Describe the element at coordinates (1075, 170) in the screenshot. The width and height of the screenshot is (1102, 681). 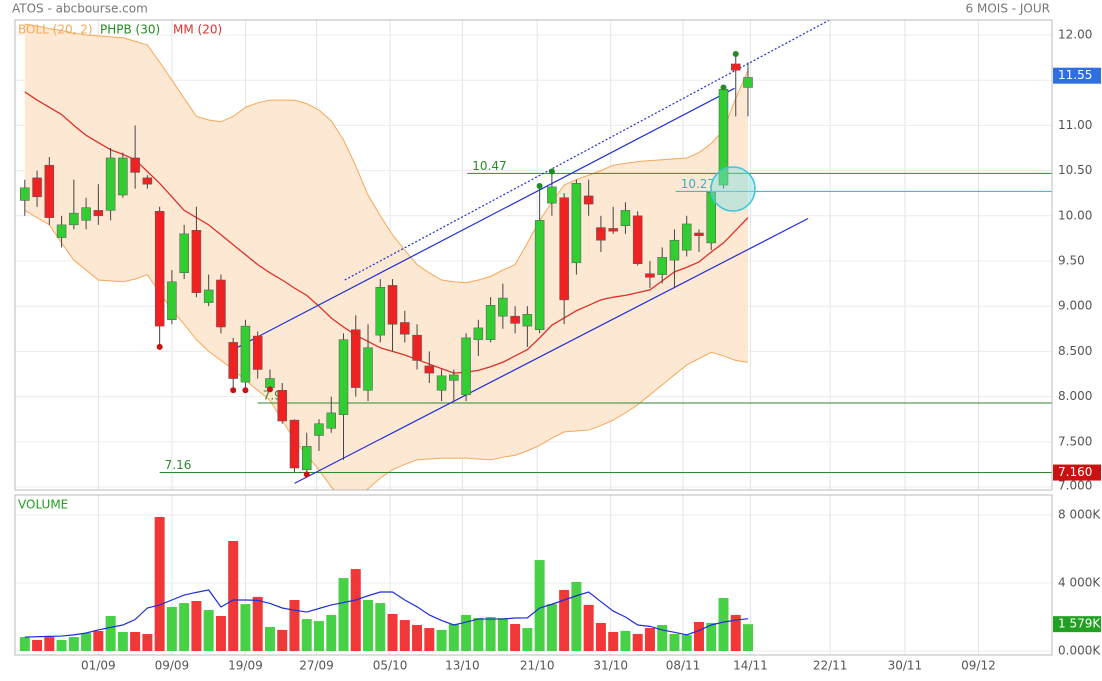
I see `y-tick-label: 10.50` at that location.